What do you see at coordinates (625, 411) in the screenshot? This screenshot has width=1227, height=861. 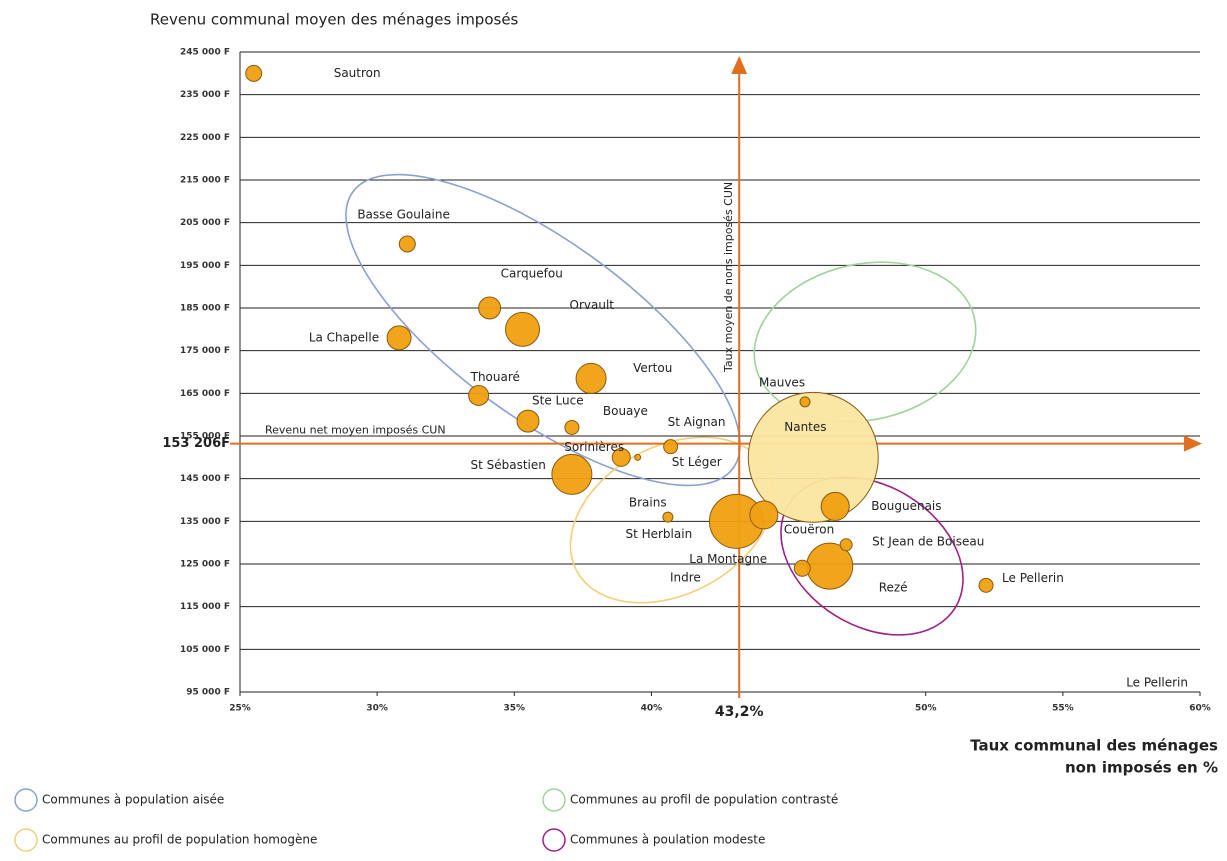 I see `bubble-label: Bouaye` at bounding box center [625, 411].